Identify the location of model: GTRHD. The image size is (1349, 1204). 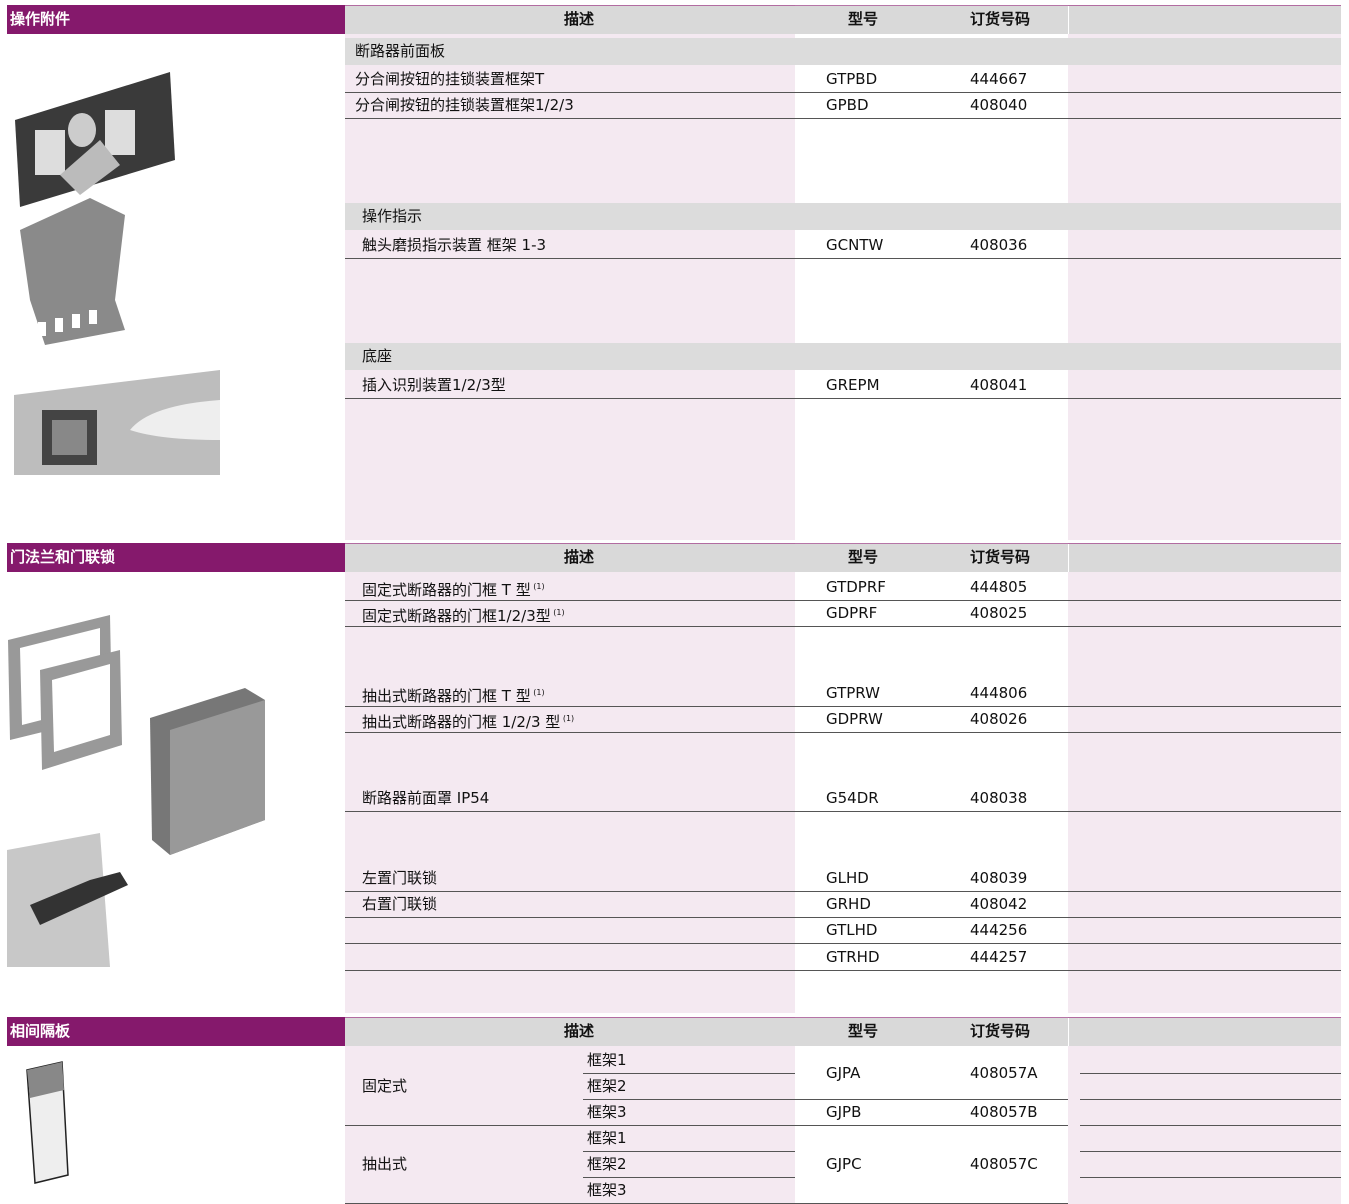
(853, 957).